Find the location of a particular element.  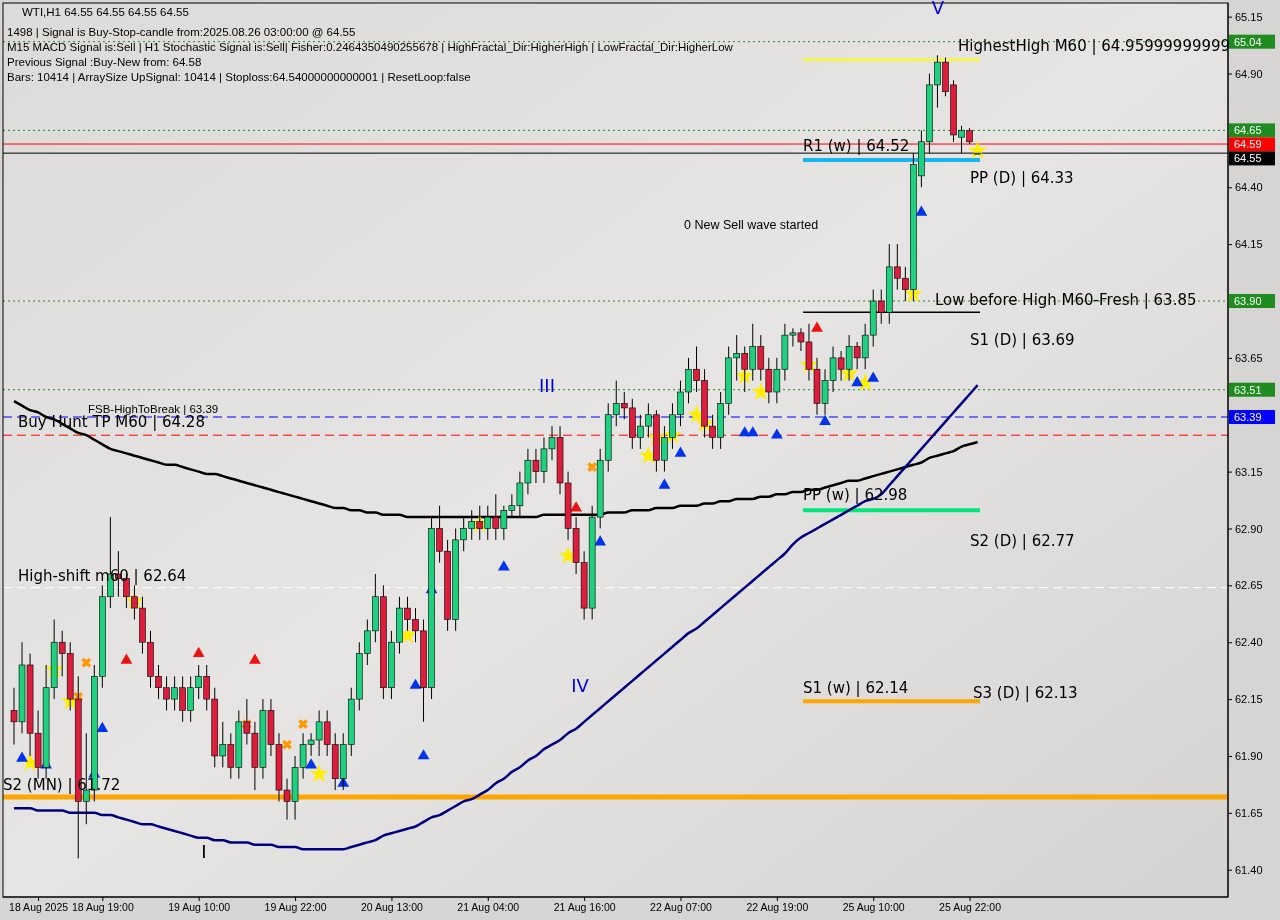

y-tick-label: 61.40 is located at coordinates (1249, 869).